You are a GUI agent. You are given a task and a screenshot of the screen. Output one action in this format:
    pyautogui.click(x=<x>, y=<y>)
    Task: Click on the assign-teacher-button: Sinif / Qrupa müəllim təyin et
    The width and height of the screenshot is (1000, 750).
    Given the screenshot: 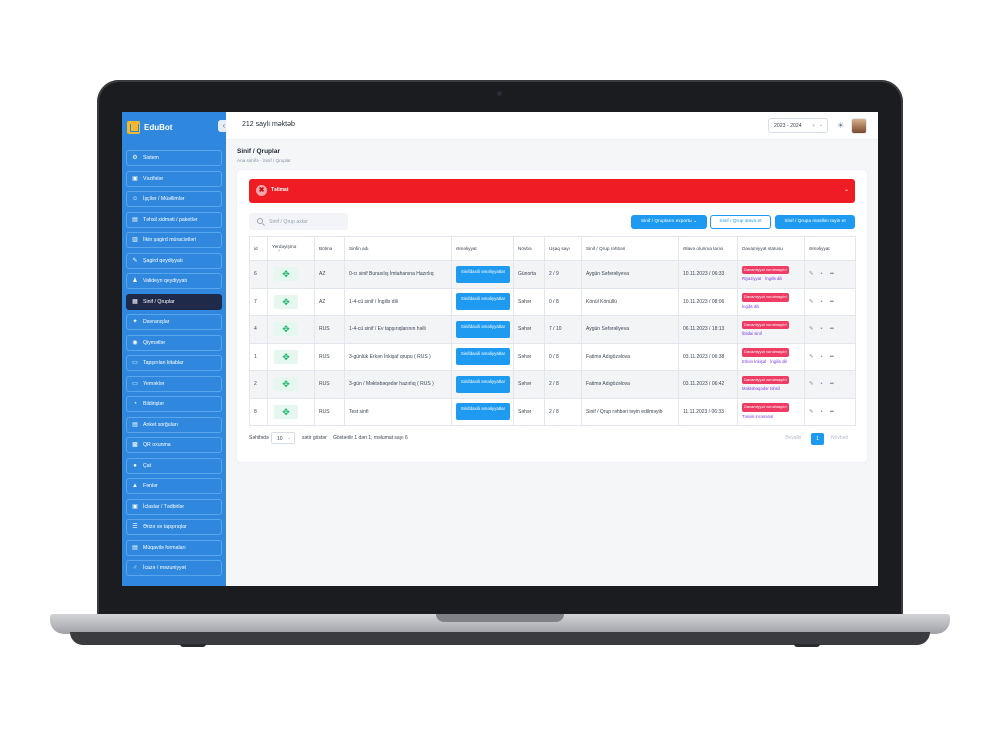 What is the action you would take?
    pyautogui.click(x=815, y=222)
    